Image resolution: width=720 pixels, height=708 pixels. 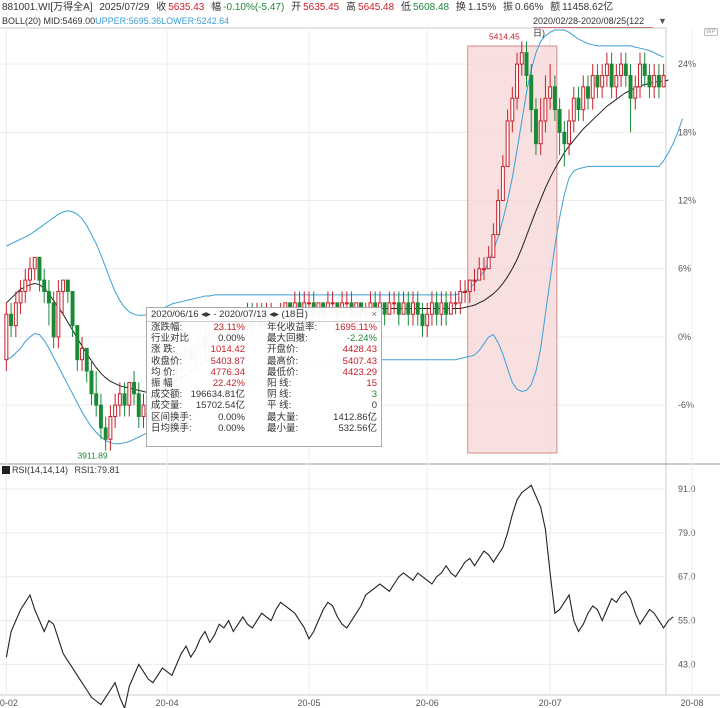 I want to click on popup-row: 涨跌幅: 23.11% 年化收益率: 1695.11%, so click(x=264, y=327).